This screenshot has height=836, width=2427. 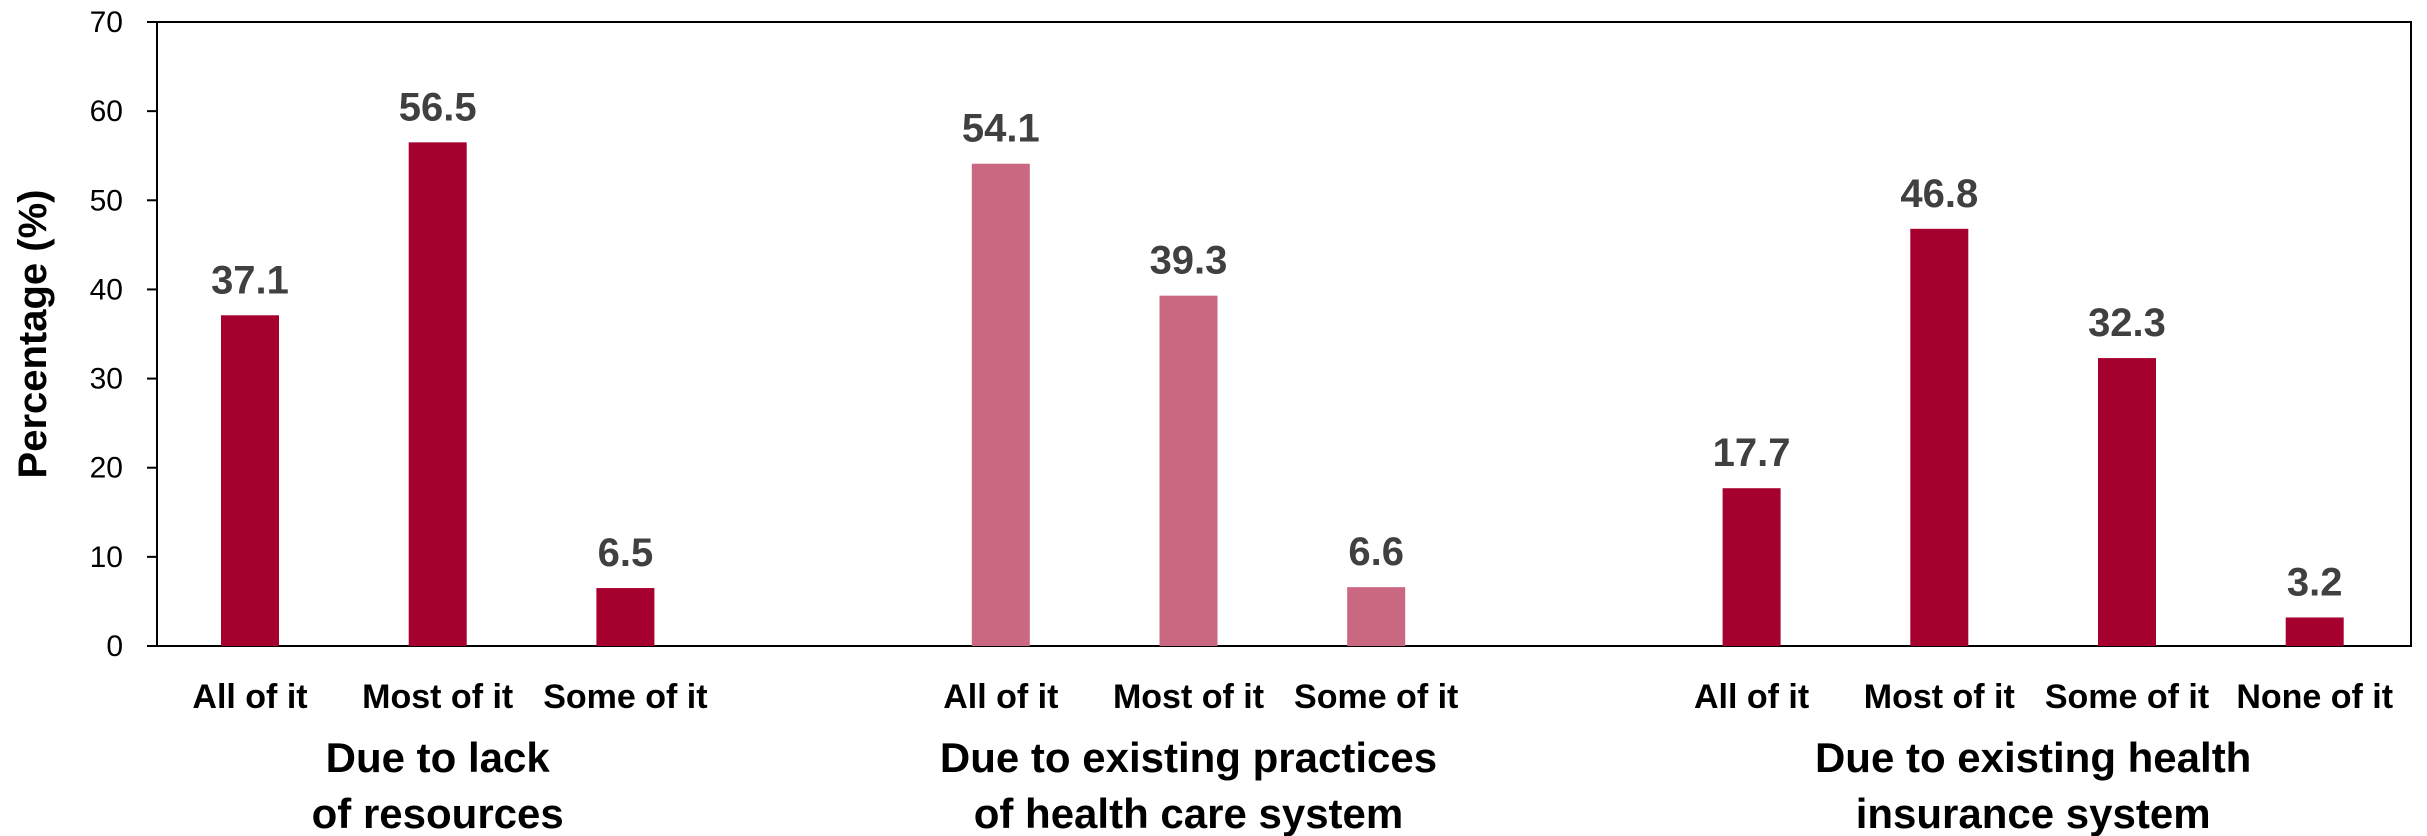 What do you see at coordinates (2127, 323) in the screenshot?
I see `data-label: 32.3` at bounding box center [2127, 323].